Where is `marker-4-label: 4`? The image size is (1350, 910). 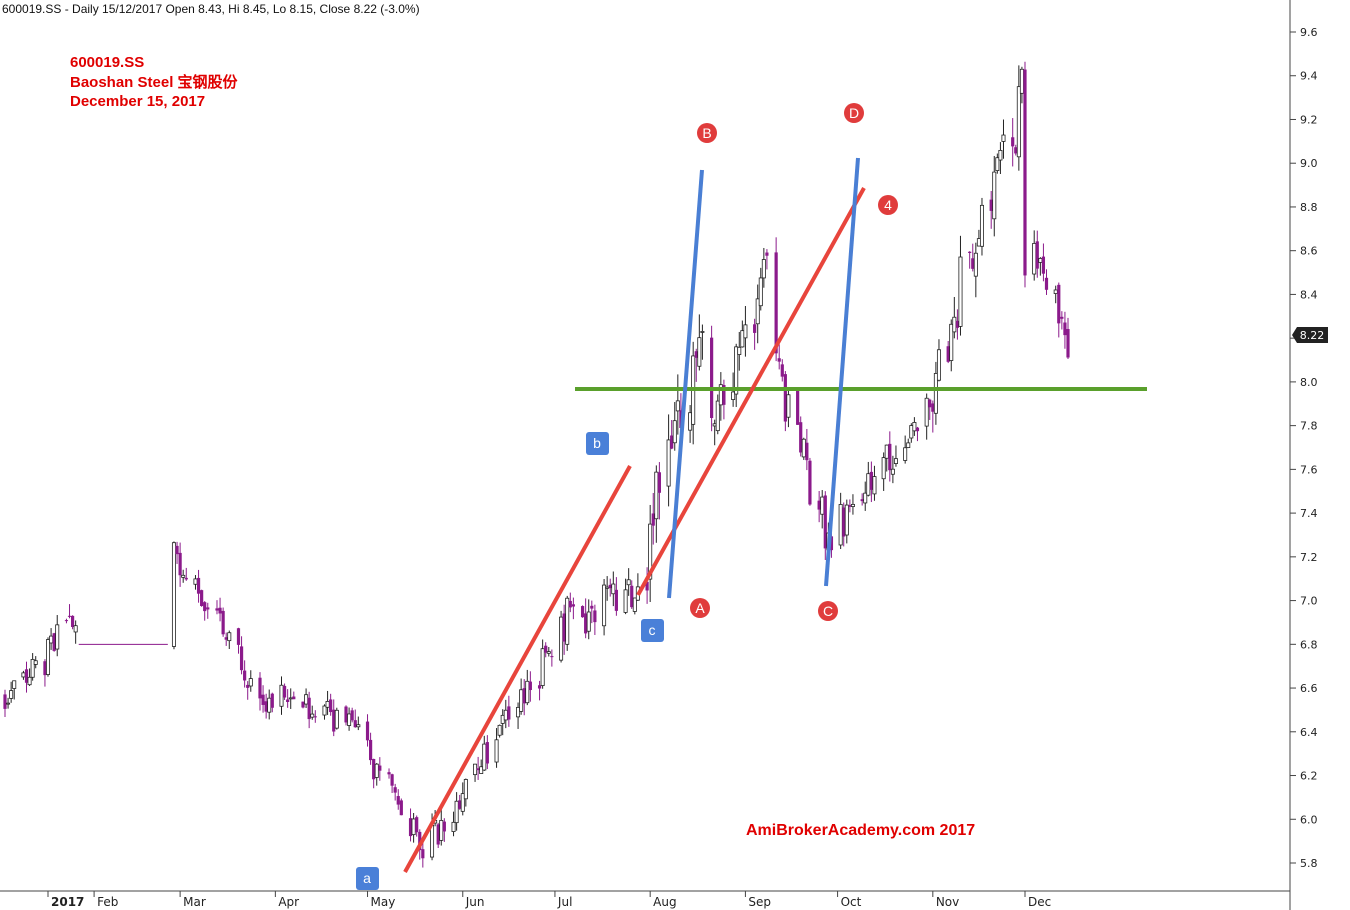 marker-4-label: 4 is located at coordinates (888, 205).